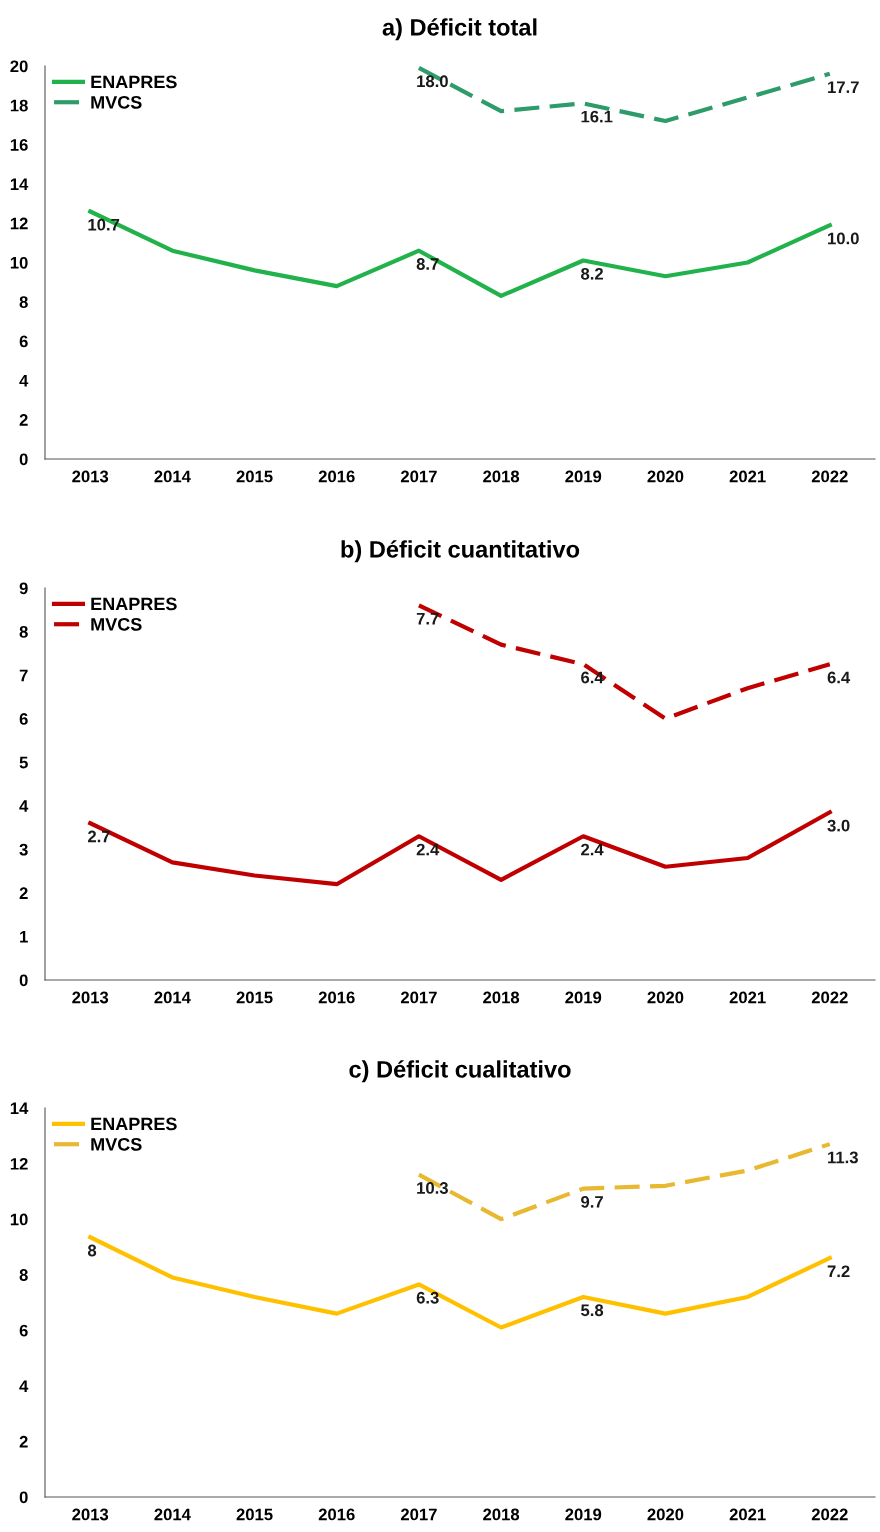  What do you see at coordinates (19, 145) in the screenshot?
I see `y-tick-label: 16` at bounding box center [19, 145].